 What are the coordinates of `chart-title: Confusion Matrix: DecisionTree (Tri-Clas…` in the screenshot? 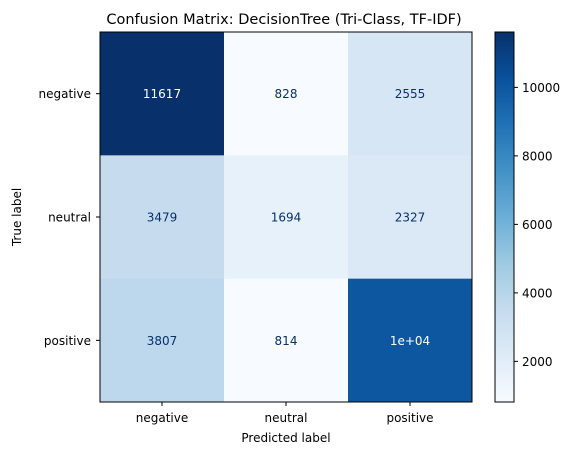 It's located at (283, 20).